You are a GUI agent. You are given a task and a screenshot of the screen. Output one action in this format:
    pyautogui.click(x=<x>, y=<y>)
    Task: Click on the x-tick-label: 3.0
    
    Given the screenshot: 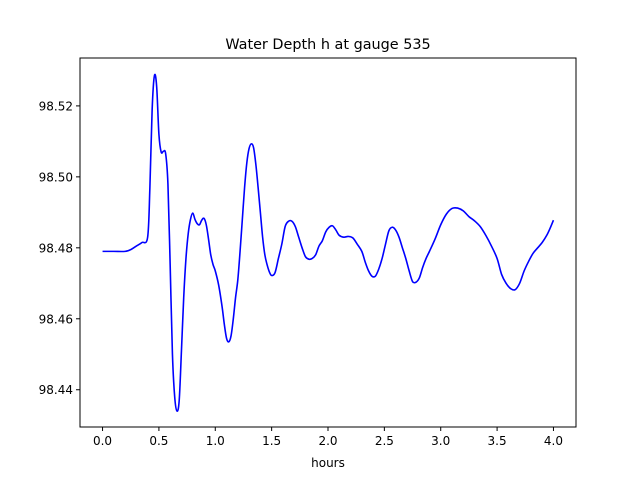 What is the action you would take?
    pyautogui.click(x=440, y=441)
    